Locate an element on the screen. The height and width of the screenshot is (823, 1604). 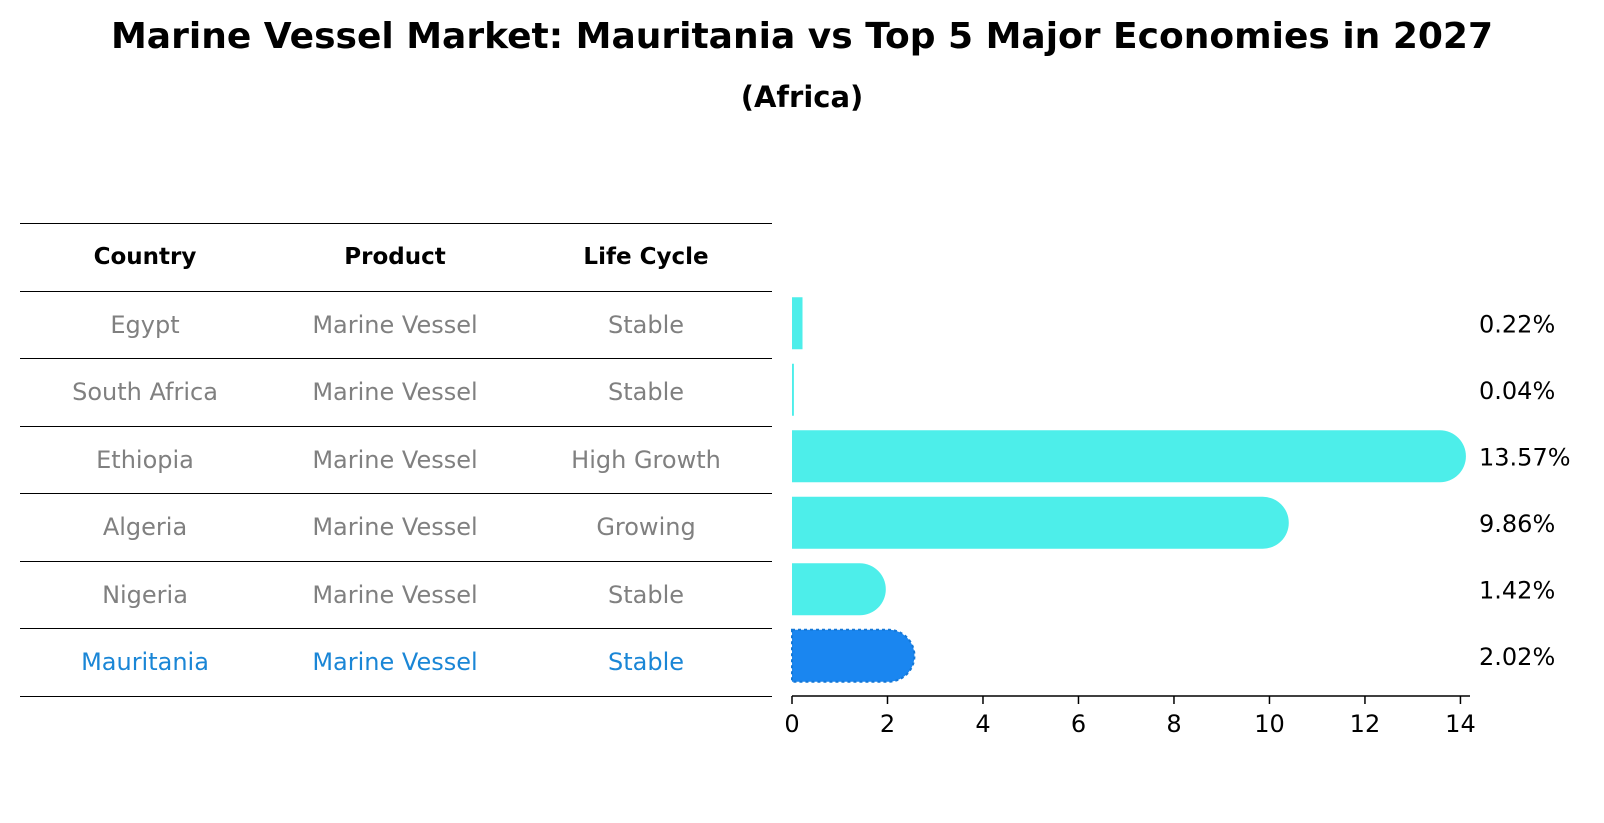
data-label: 0.22% is located at coordinates (1517, 324).